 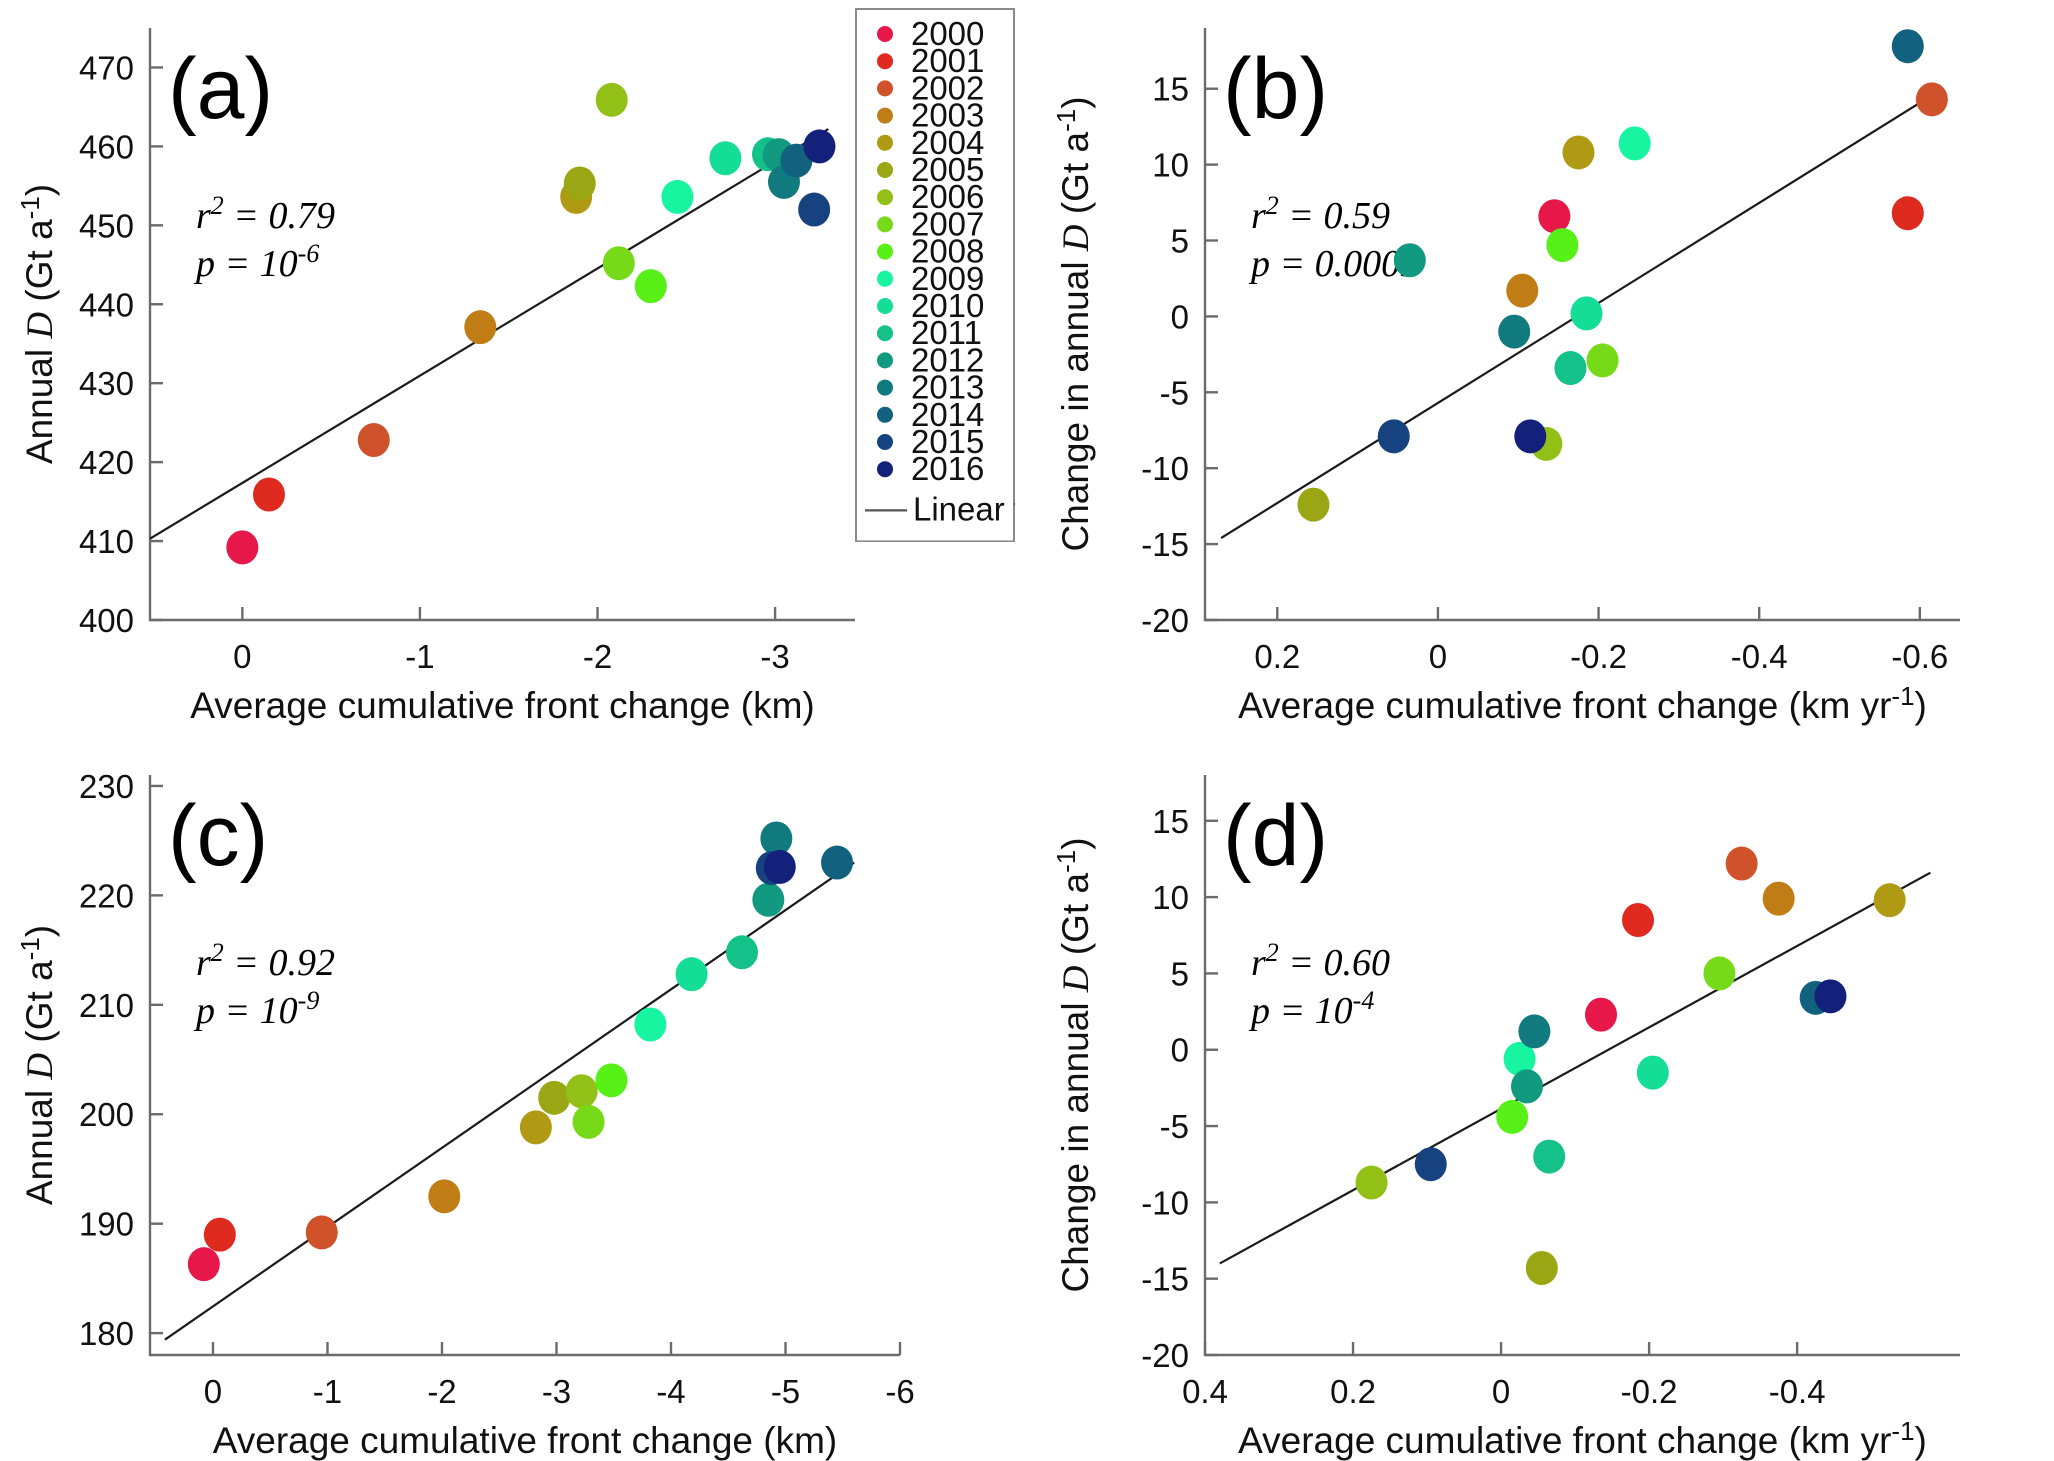 I want to click on y-axis-title: Annual D (Gt a-1), so click(x=38, y=1065).